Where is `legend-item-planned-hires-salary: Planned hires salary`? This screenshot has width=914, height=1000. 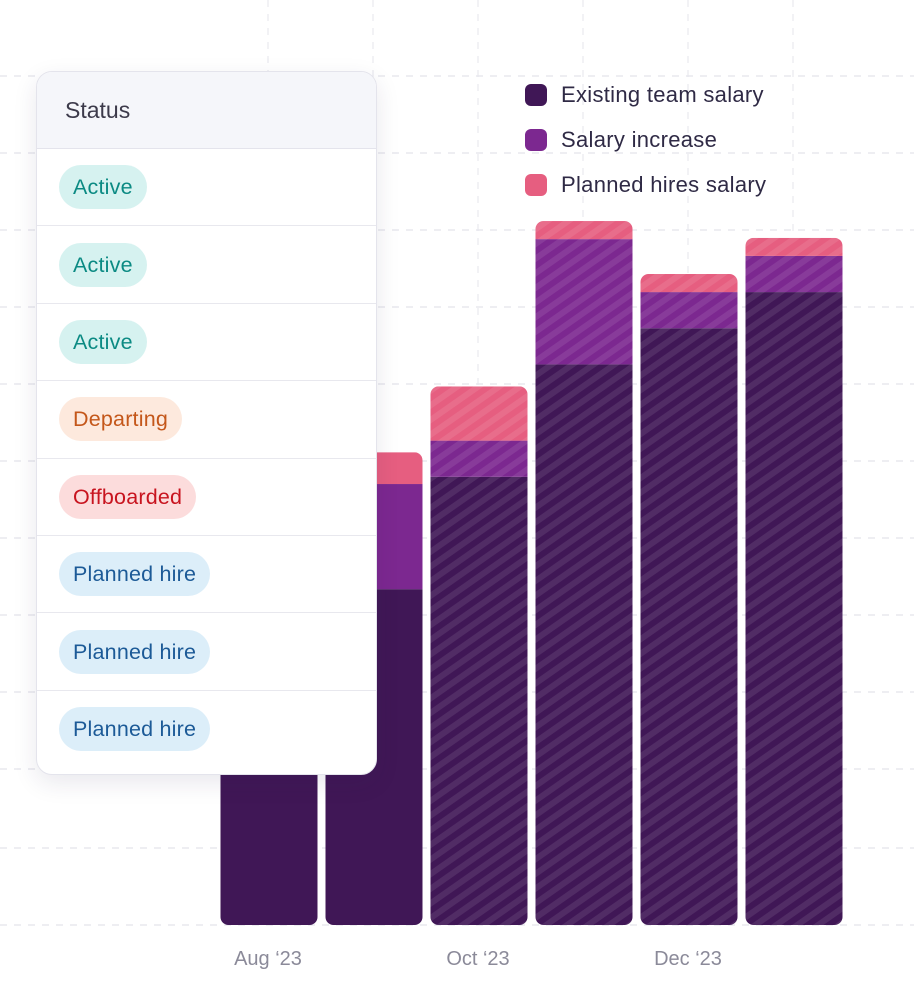
legend-item-planned-hires-salary: Planned hires salary is located at coordinates (645, 184).